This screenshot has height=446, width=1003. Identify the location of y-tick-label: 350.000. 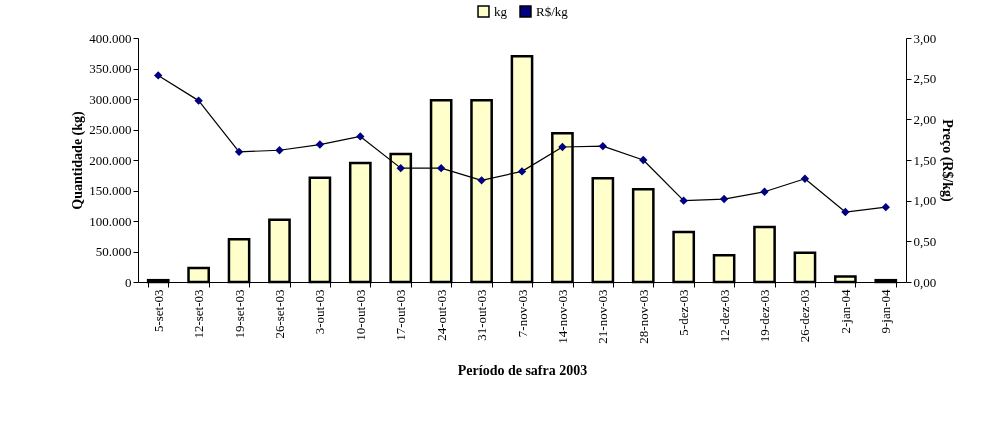
(110, 68).